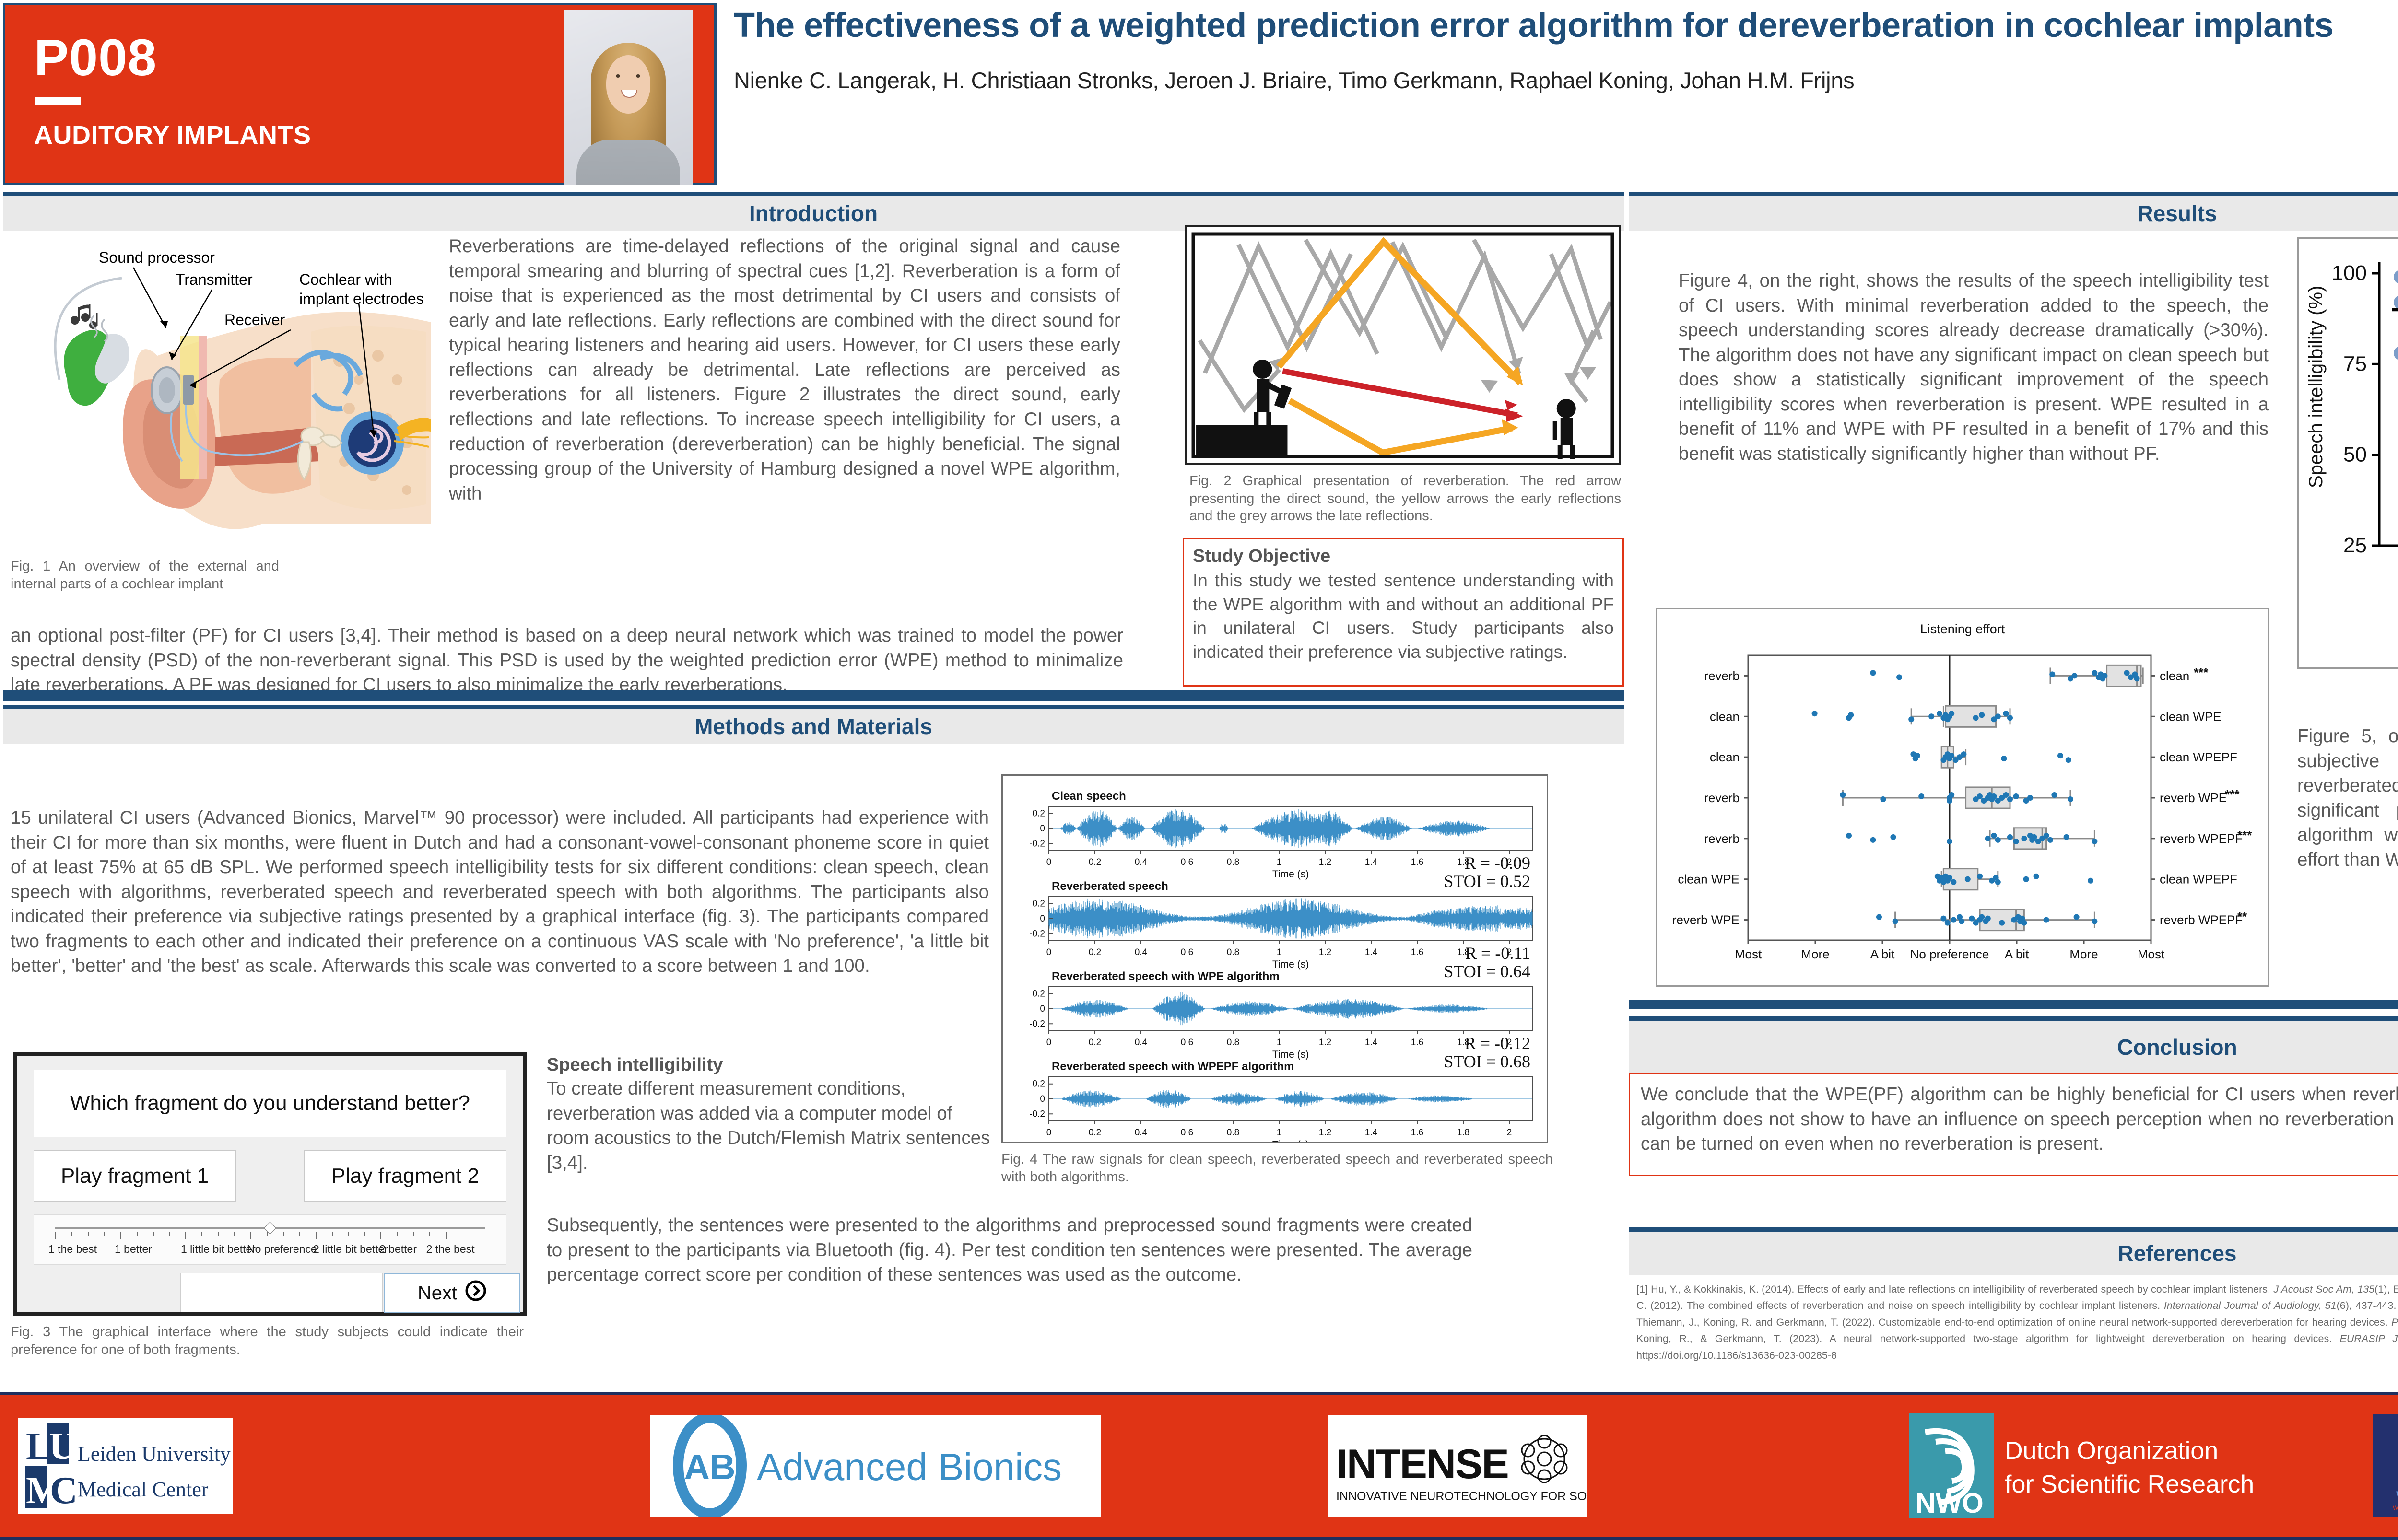  Describe the element at coordinates (2112, 1451) in the screenshot. I see `logo-nwo-line1: Dutch Organization` at that location.